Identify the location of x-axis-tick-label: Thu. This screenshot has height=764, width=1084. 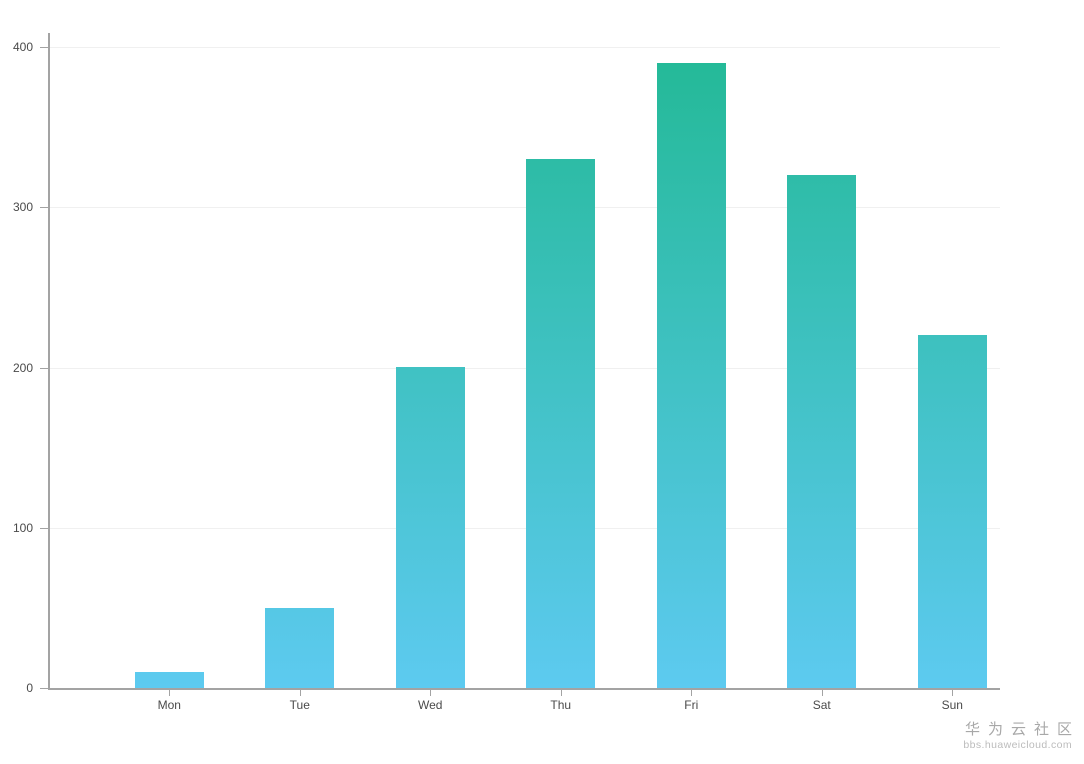
(561, 705).